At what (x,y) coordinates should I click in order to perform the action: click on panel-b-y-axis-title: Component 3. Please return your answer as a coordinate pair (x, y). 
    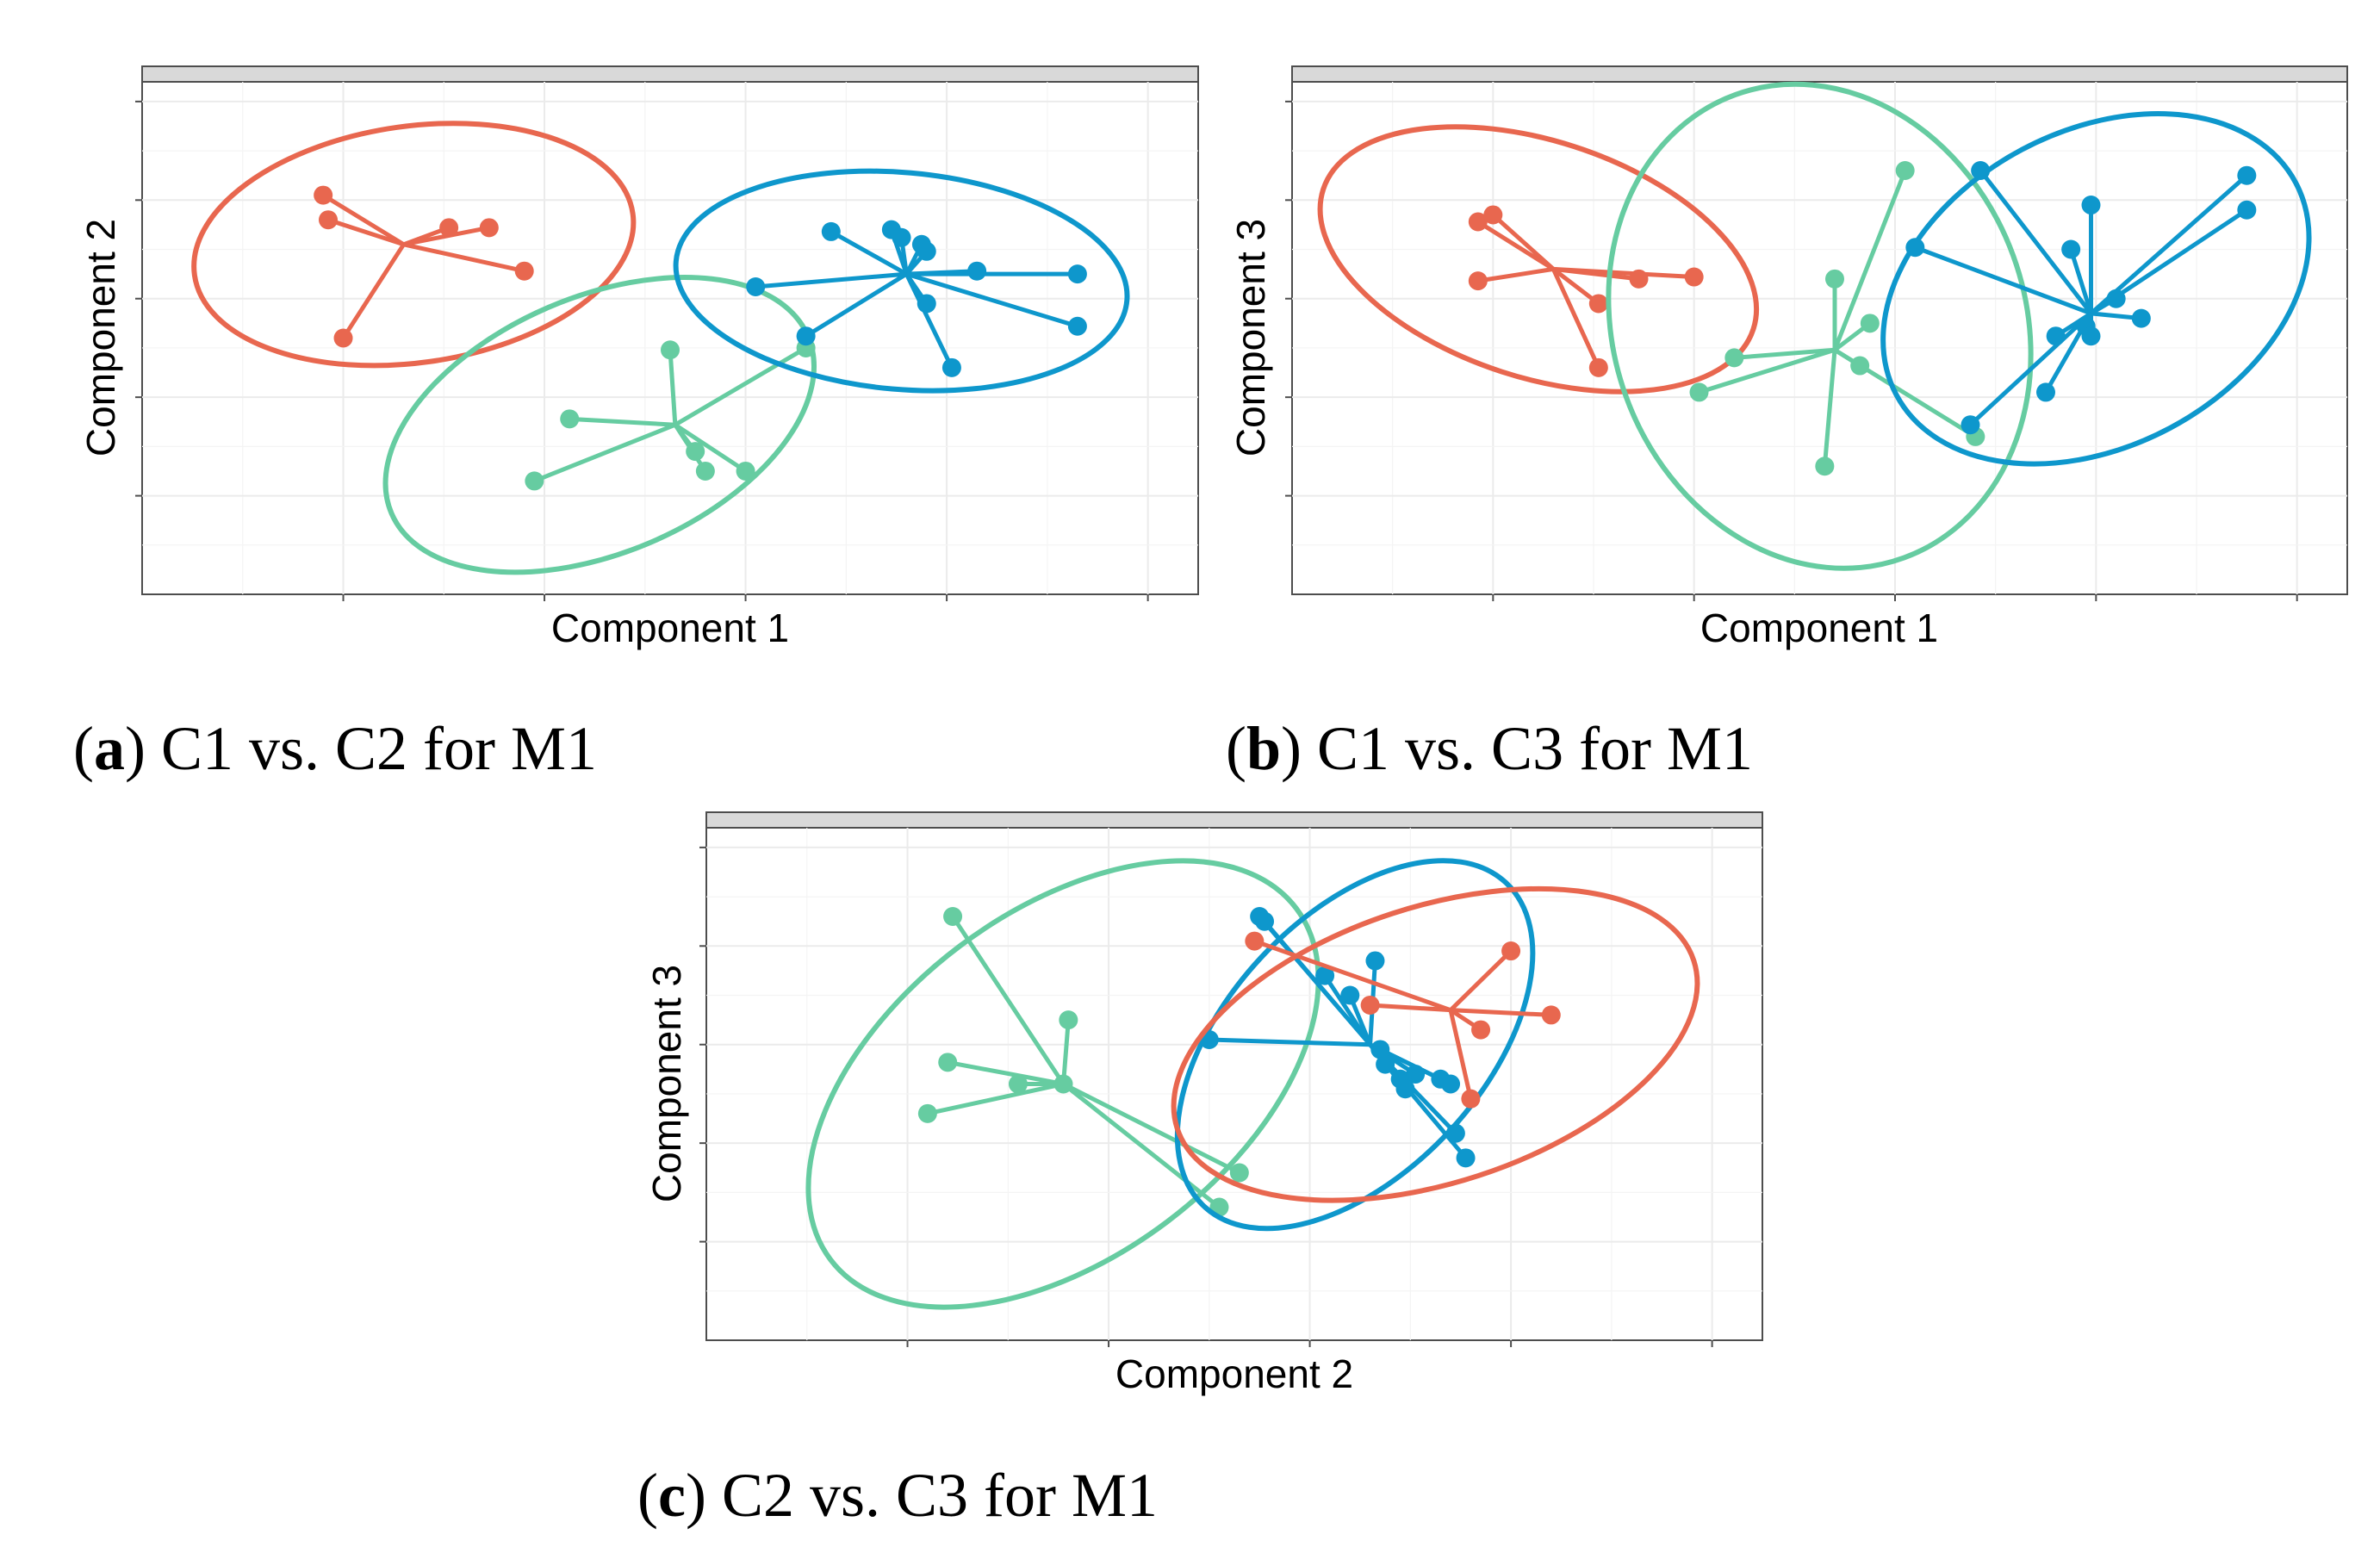
    Looking at the image, I should click on (1251, 338).